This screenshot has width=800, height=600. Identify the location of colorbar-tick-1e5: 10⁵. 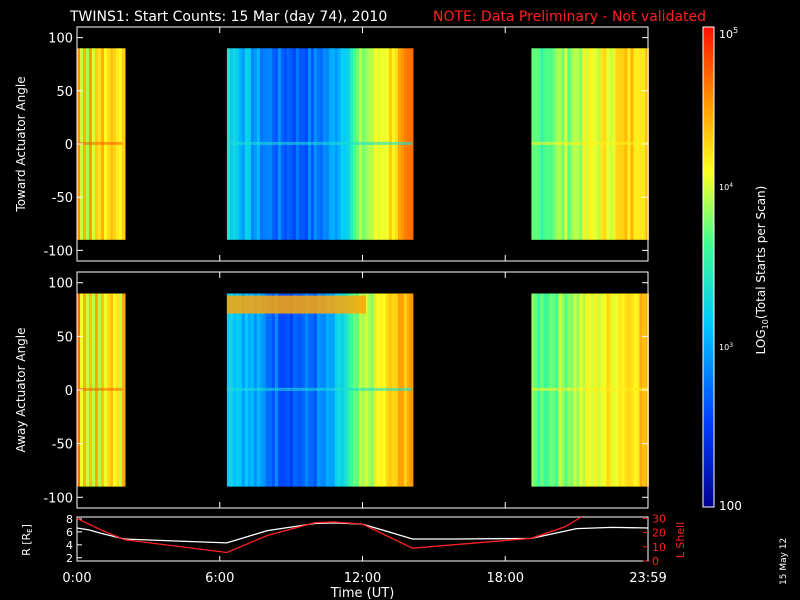
(728, 33).